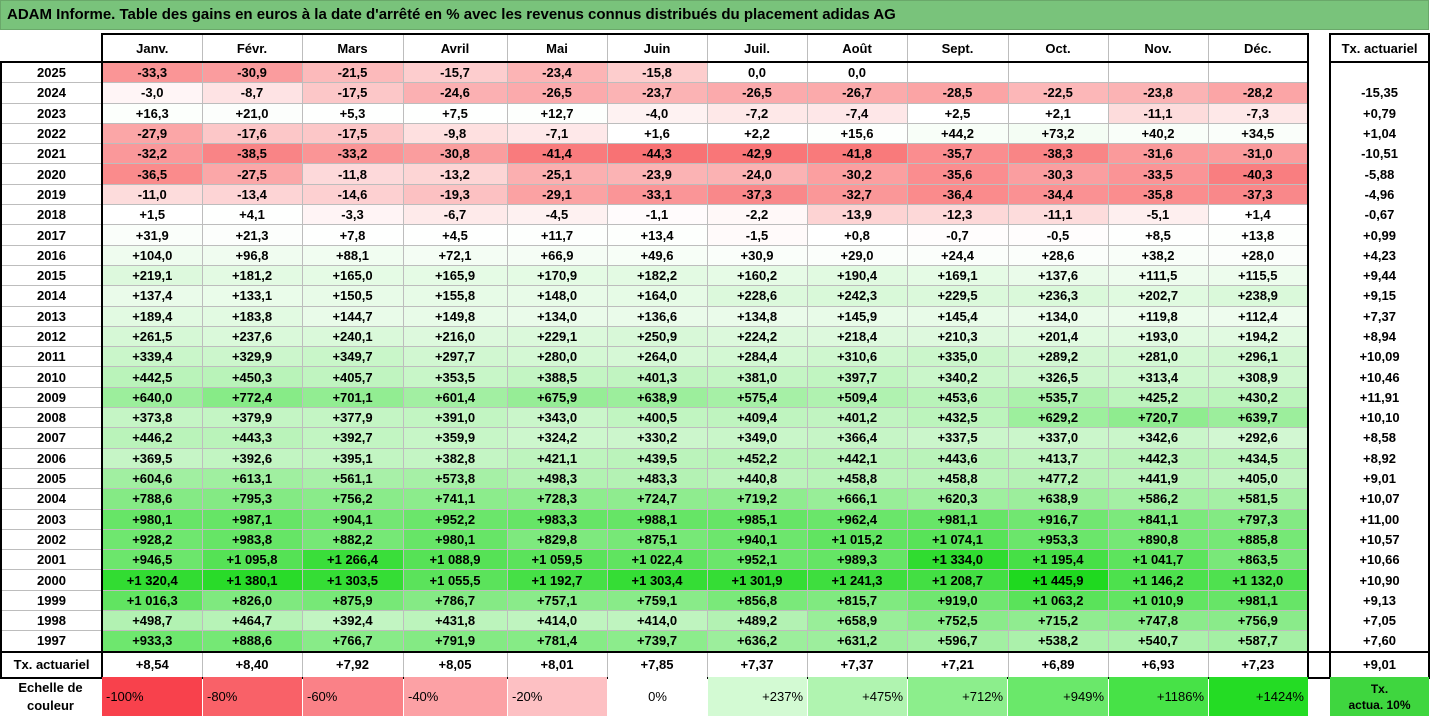  I want to click on gain-cell: +0,8, so click(857, 235).